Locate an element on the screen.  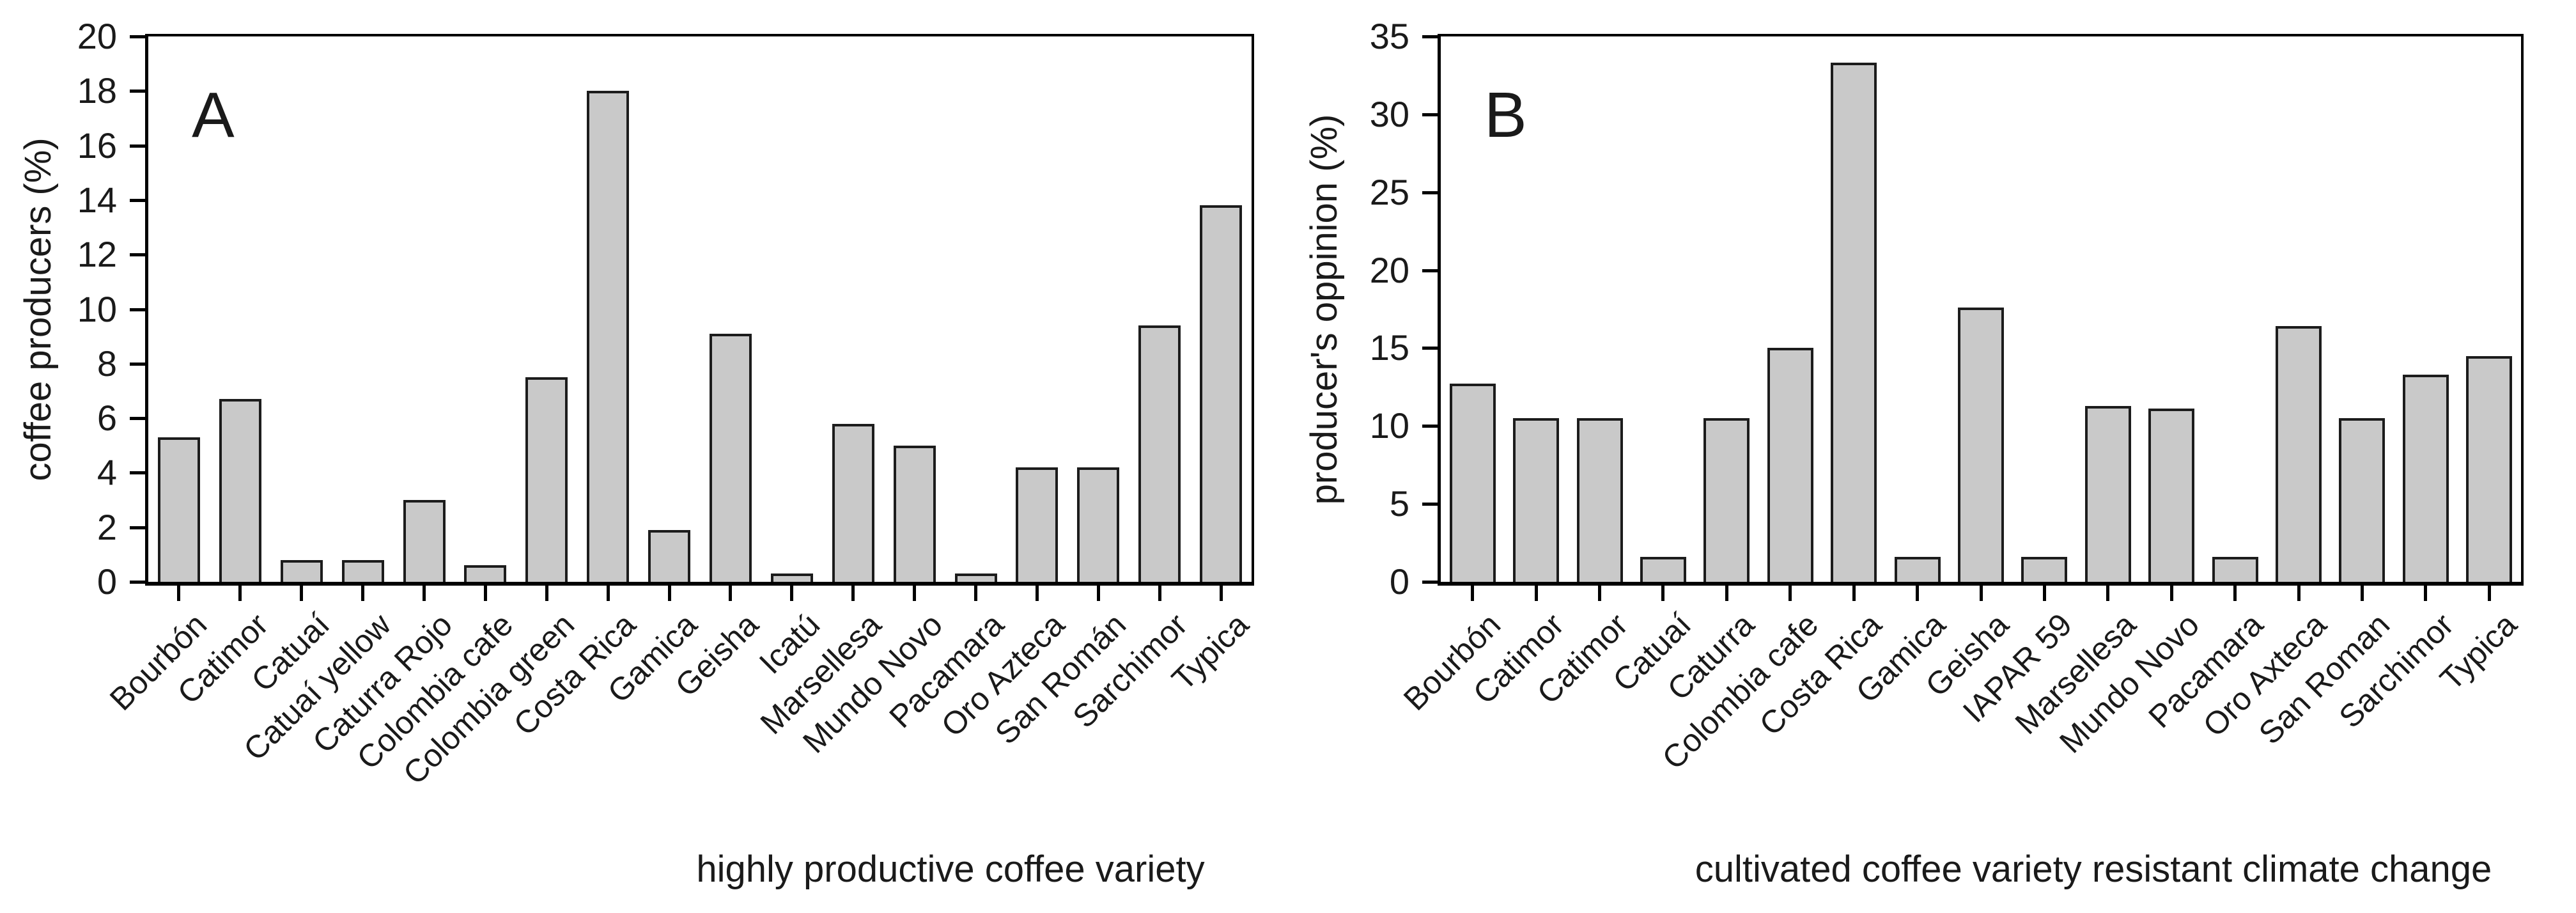
panel-a-bar-mundo-novo is located at coordinates (914, 513).